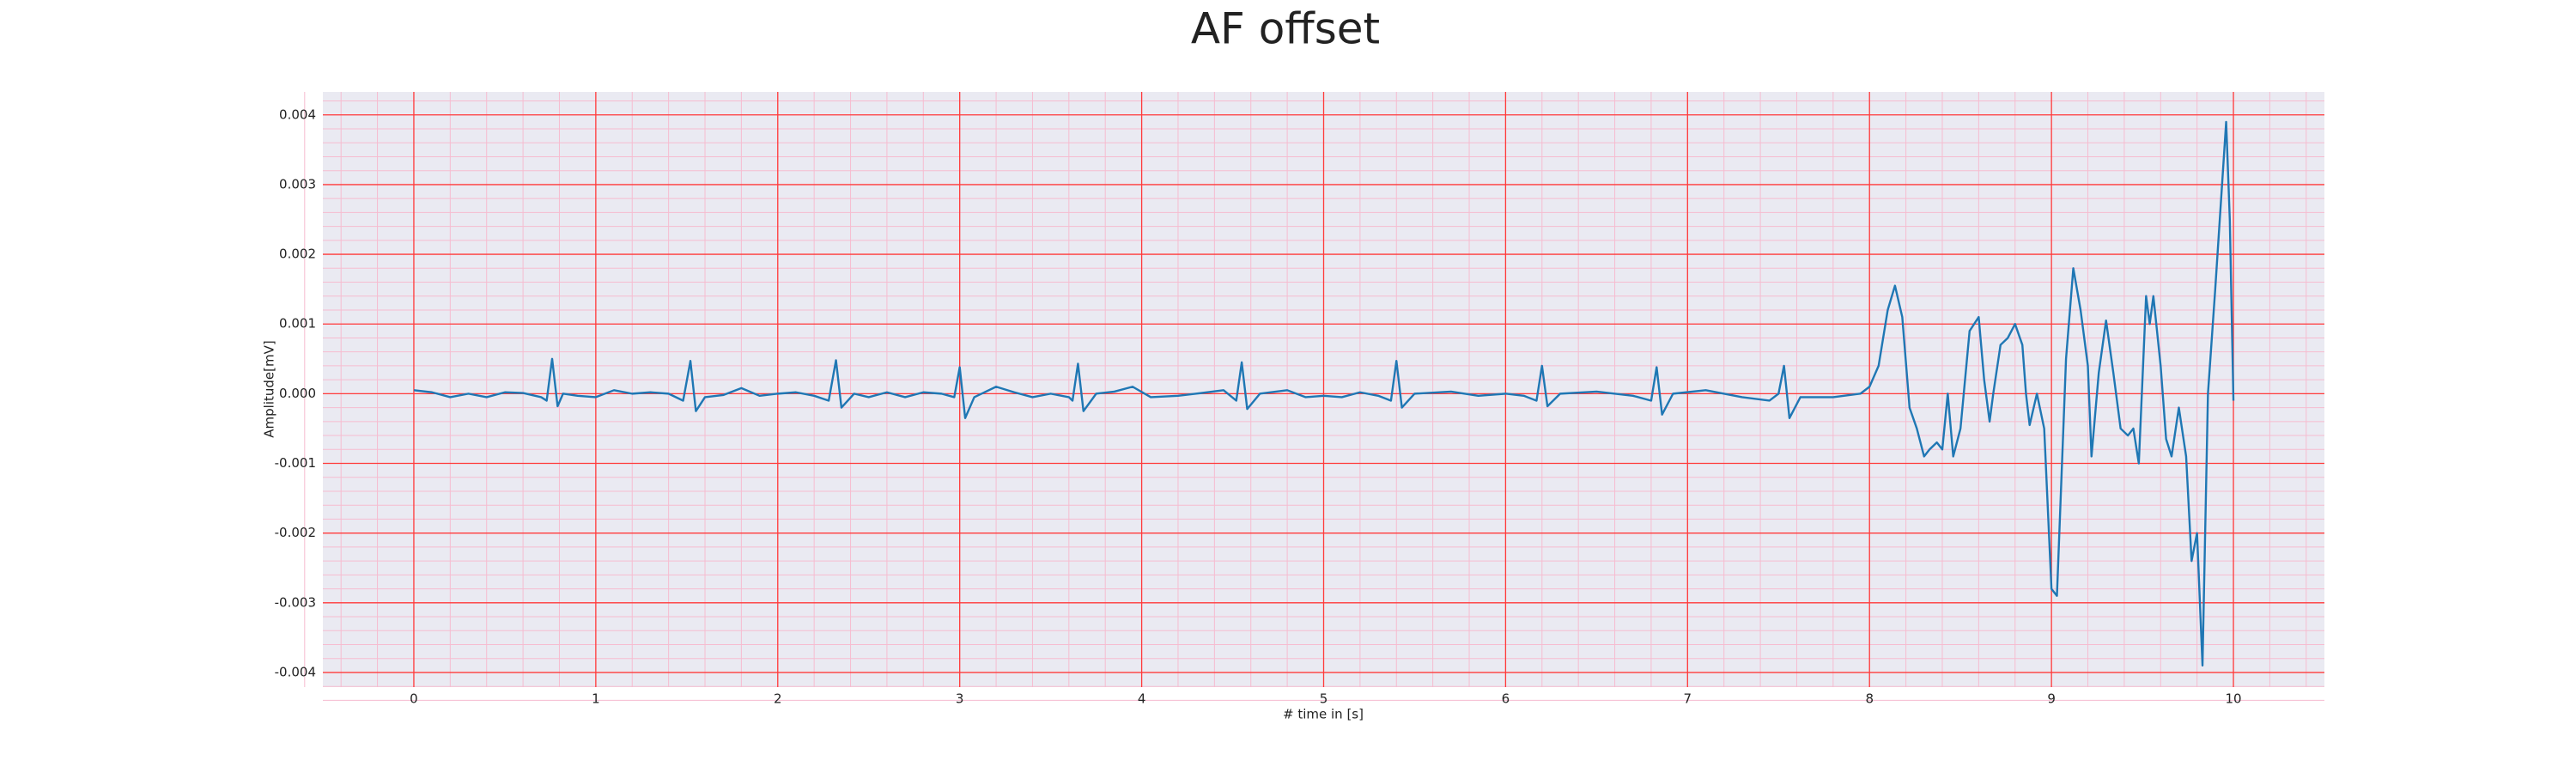  I want to click on y-axis-label: Amplitude[mV], so click(269, 388).